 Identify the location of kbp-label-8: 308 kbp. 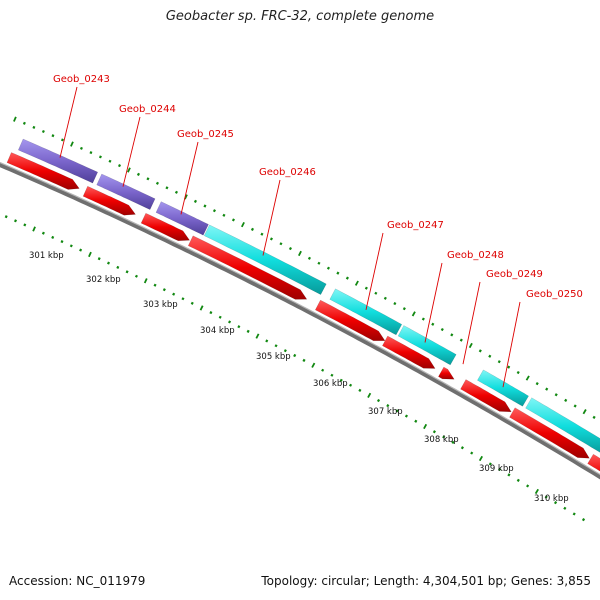
(441, 440).